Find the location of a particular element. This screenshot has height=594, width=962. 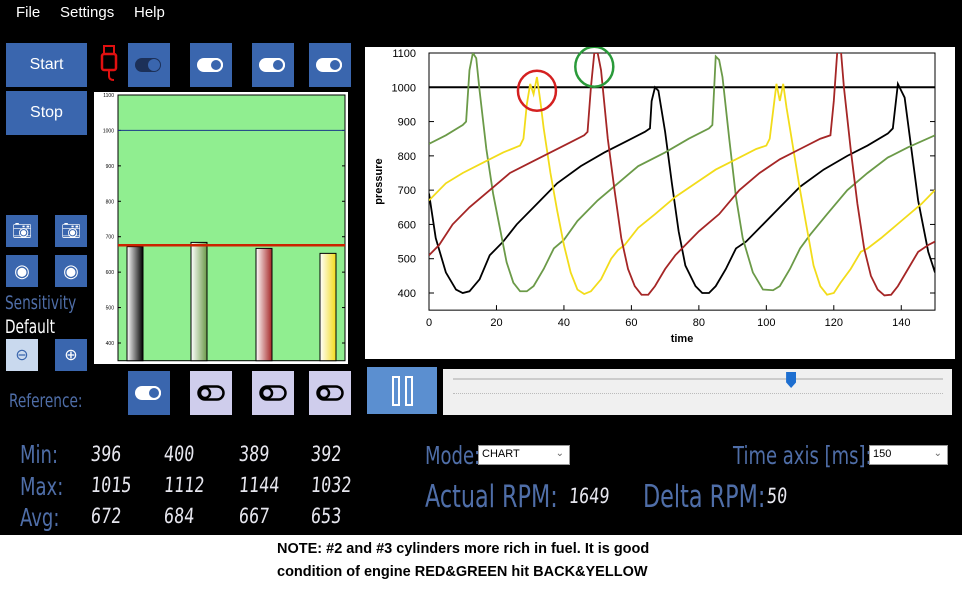

x-tick-label: 20 is located at coordinates (496, 323).